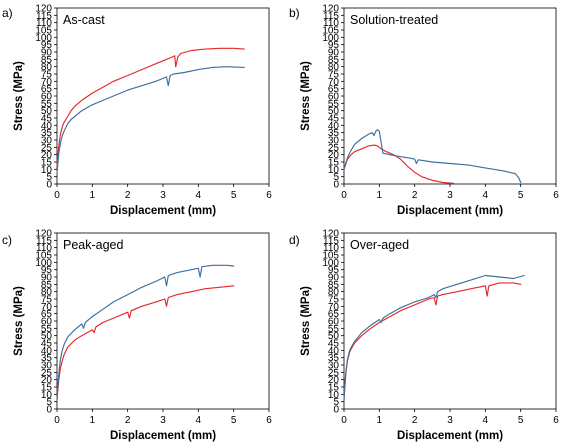 Image resolution: width=565 pixels, height=446 pixels. What do you see at coordinates (294, 240) in the screenshot?
I see `panel-letter: d)` at bounding box center [294, 240].